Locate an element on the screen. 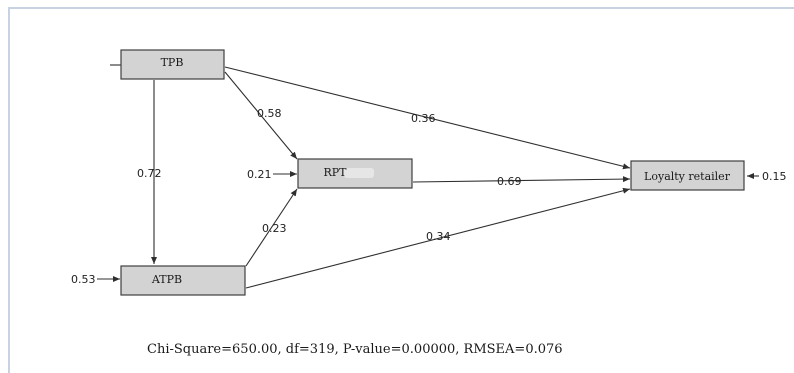  edge-atpb-to-loyalty is located at coordinates (438, 238).